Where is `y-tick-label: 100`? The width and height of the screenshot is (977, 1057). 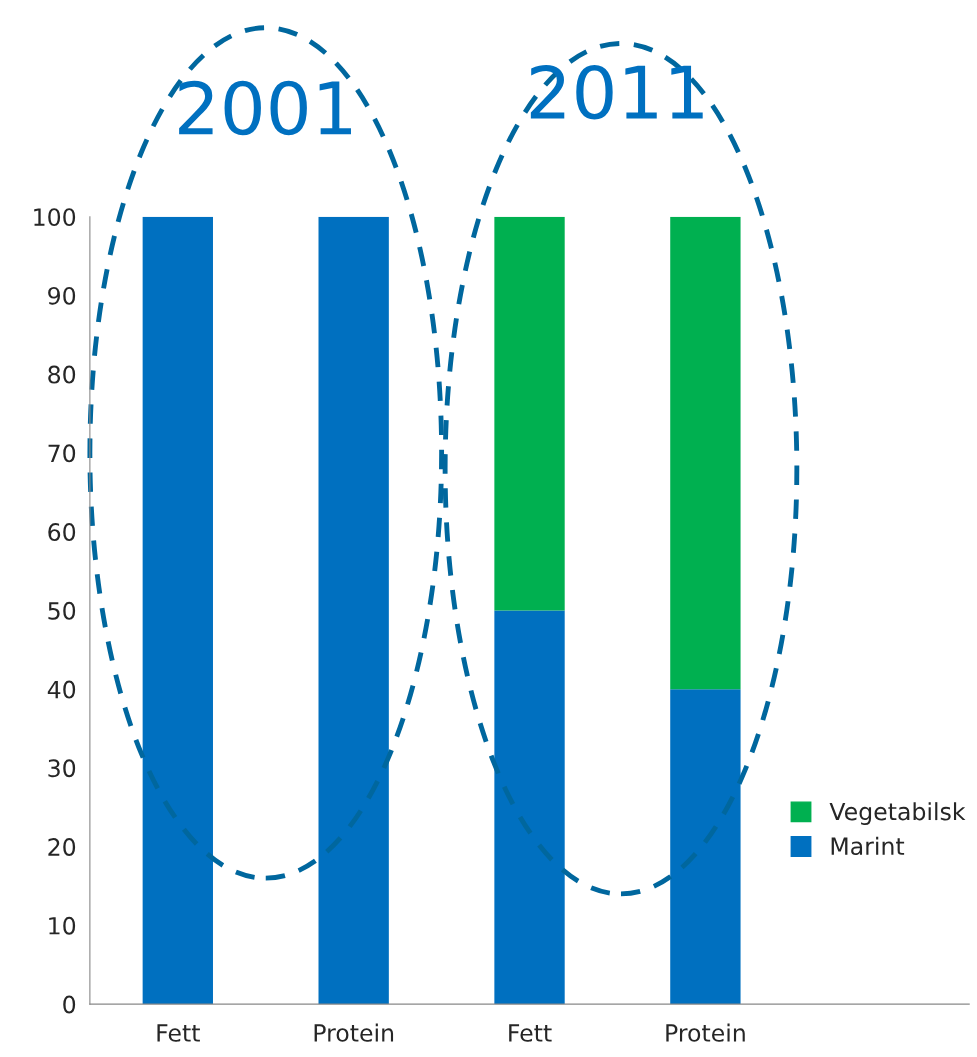
y-tick-label: 100 is located at coordinates (55, 217).